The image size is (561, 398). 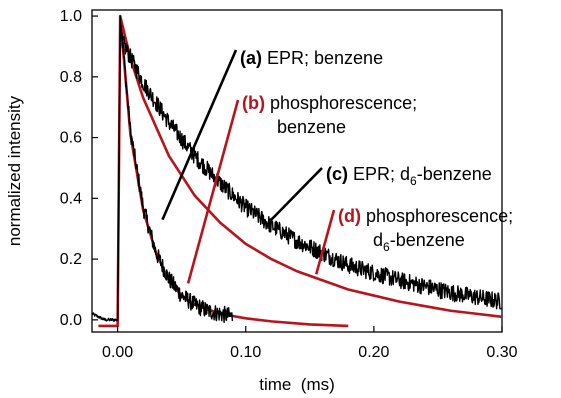 I want to click on annotation-c-text: EPR; d, so click(x=379, y=174).